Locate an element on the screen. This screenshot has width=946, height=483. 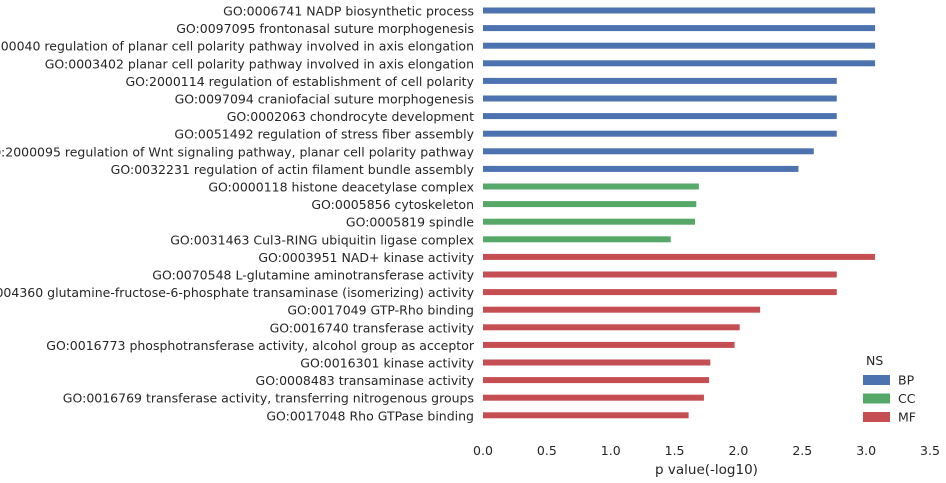
legend-label-bp: BP is located at coordinates (906, 380).